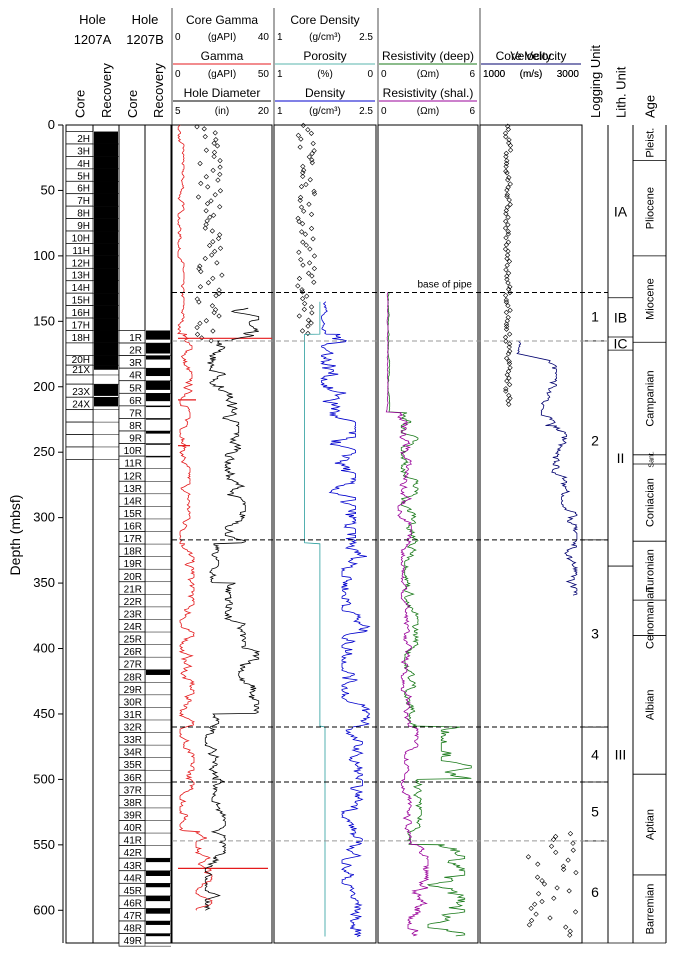 Image resolution: width=675 pixels, height=956 pixels. What do you see at coordinates (222, 20) in the screenshot?
I see `track-header-title: Core Gamma` at bounding box center [222, 20].